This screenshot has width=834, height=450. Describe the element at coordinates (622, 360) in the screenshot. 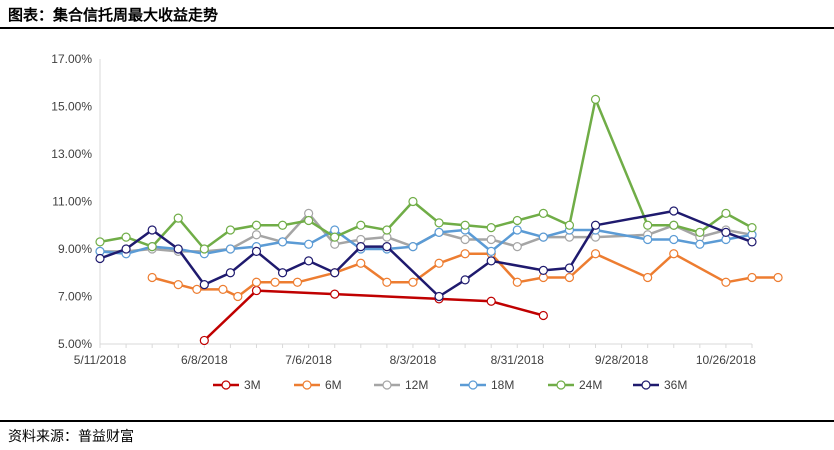

I see `x-tick-label: 9/28/2018` at that location.